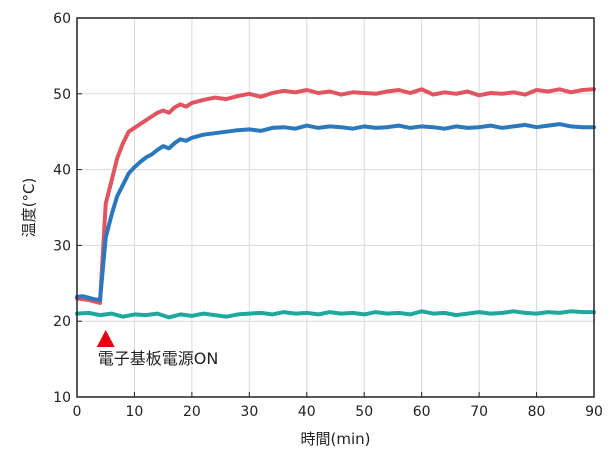  Describe the element at coordinates (158, 358) in the screenshot. I see `power-on-label: 電子基板電源ON` at that location.